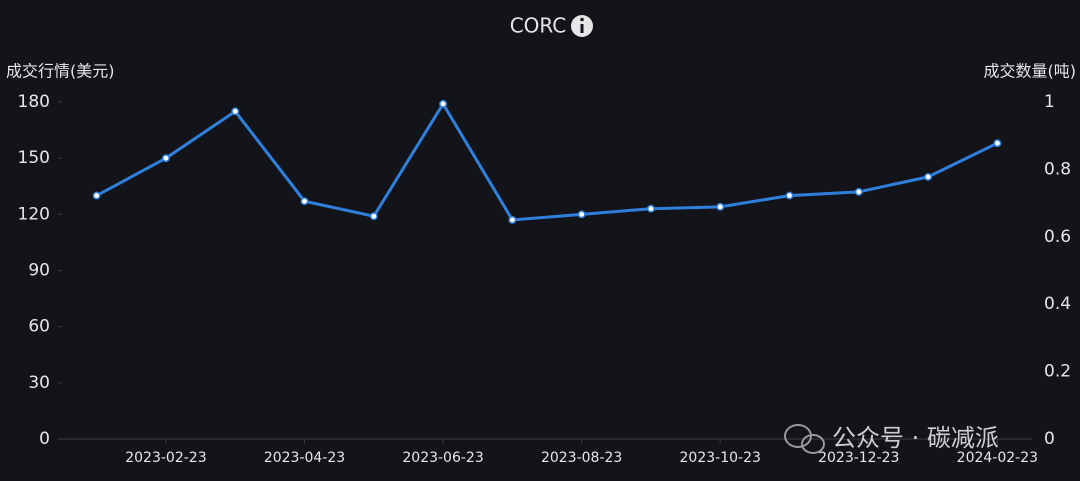 Image resolution: width=1080 pixels, height=481 pixels. What do you see at coordinates (1030, 71) in the screenshot?
I see `y2-axis-label: 成交数量(吨)` at bounding box center [1030, 71].